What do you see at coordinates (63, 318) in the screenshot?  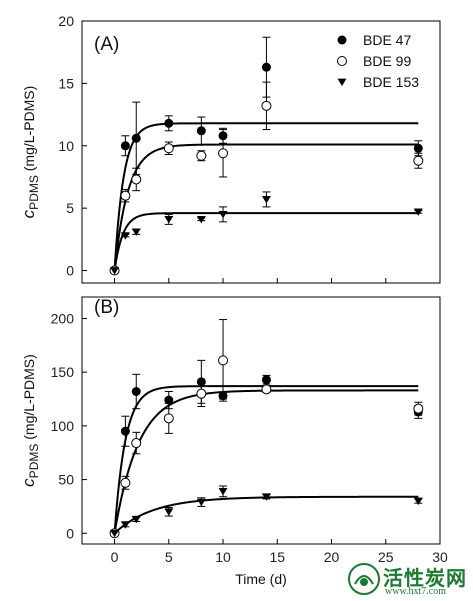 I see `y-tick-label: 200` at bounding box center [63, 318].